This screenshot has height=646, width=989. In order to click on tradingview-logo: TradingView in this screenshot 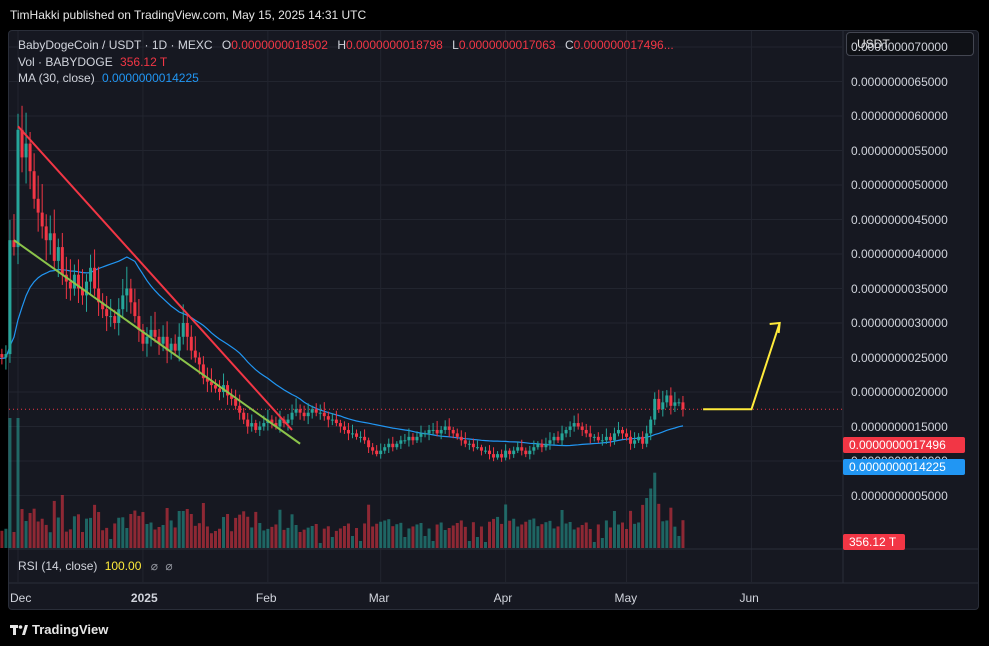, I will do `click(59, 629)`.